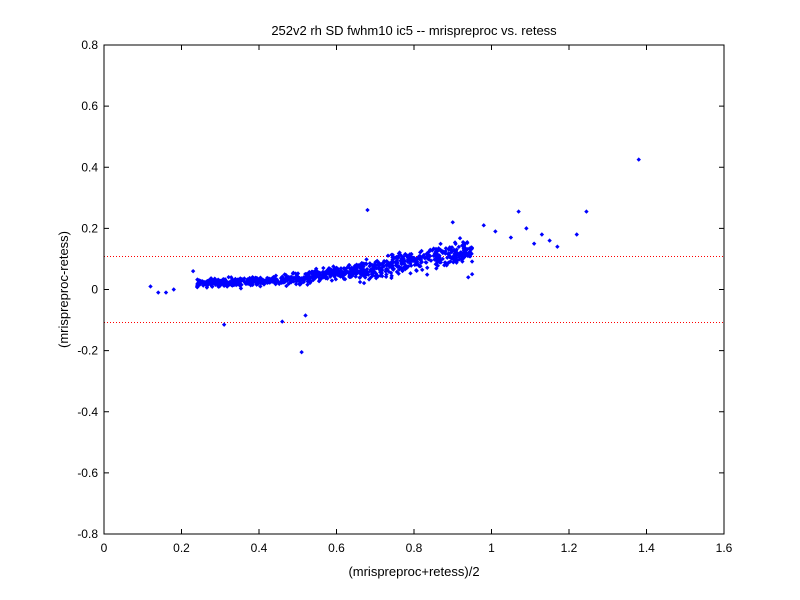 The image size is (800, 600). Describe the element at coordinates (87, 351) in the screenshot. I see `y-tick-label: -0.2` at that location.